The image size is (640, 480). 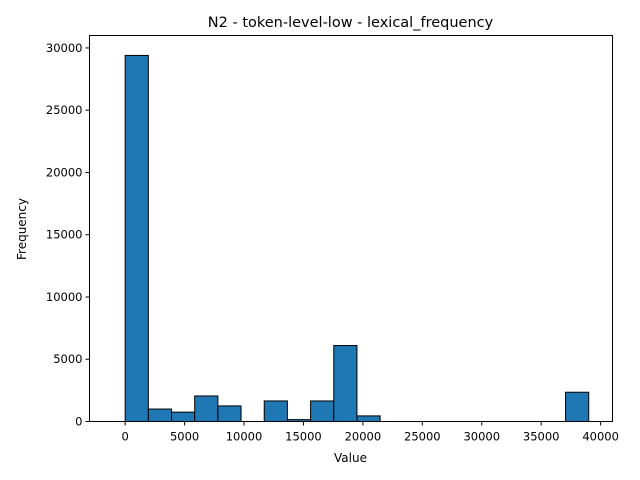 I want to click on y-tick-label: 10000, so click(x=64, y=297).